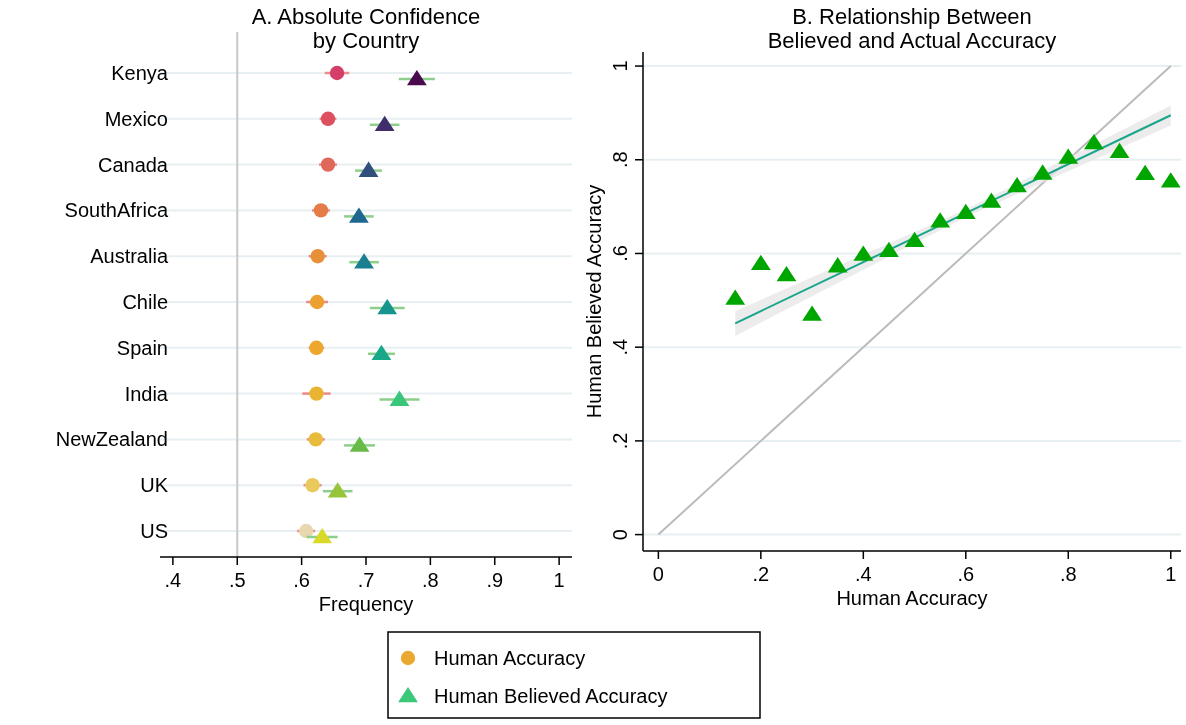  Describe the element at coordinates (594, 301) in the screenshot. I see `y-axis-title: Human Believed Accuracy` at that location.